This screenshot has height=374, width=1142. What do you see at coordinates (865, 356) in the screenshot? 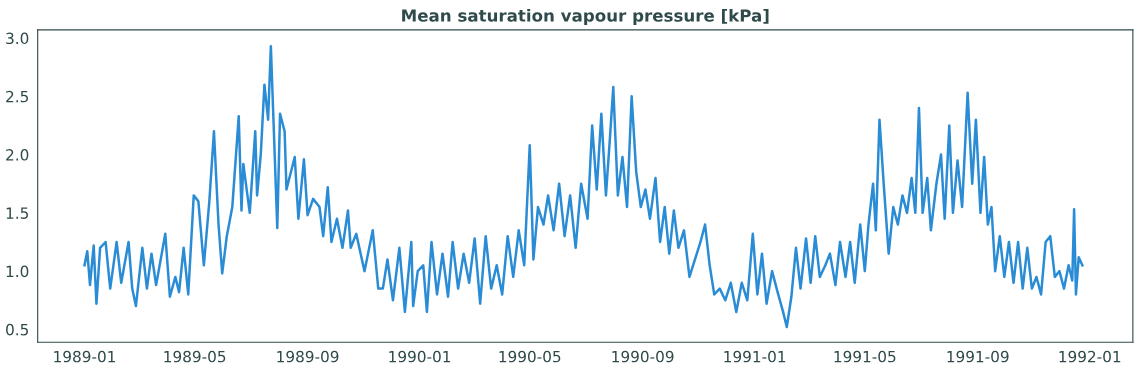
I see `x-tick-label: 1991-05` at bounding box center [865, 356].